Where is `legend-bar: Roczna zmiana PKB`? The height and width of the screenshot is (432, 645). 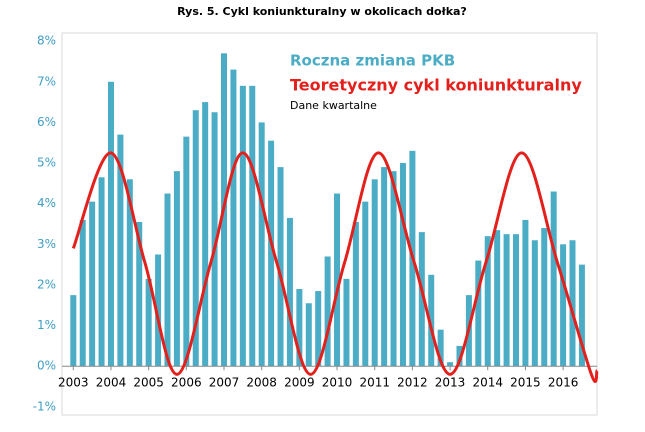 legend-bar: Roczna zmiana PKB is located at coordinates (372, 61).